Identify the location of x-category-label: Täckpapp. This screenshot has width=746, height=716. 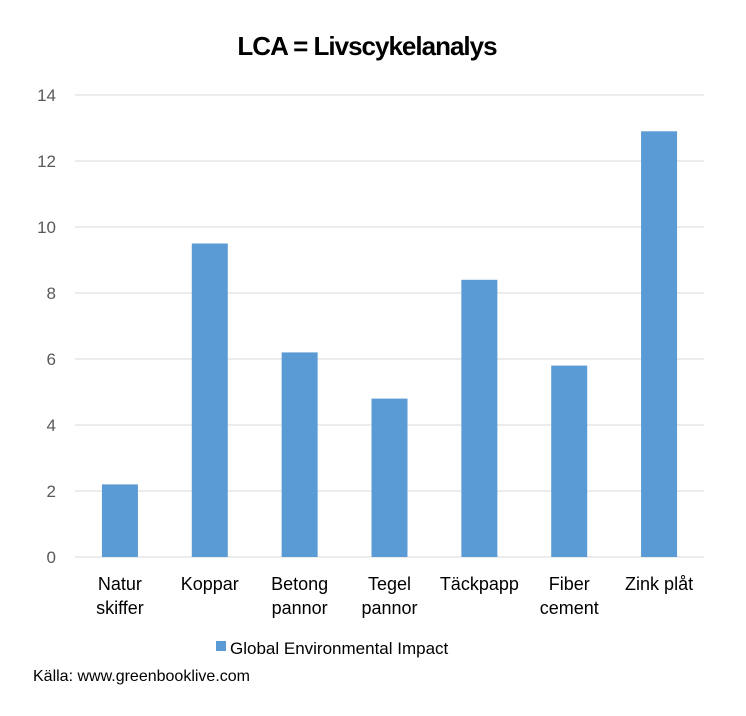
(479, 584).